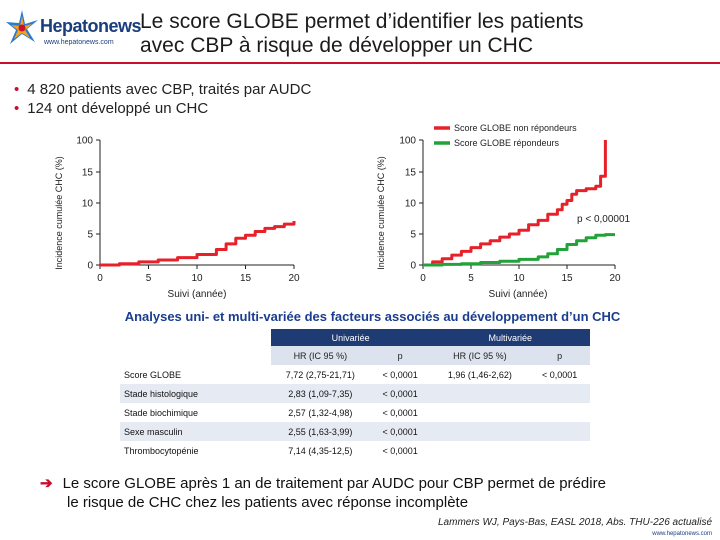 This screenshot has width=720, height=540. I want to click on col-uni-hr: HR (IC 95 %), so click(320, 355).